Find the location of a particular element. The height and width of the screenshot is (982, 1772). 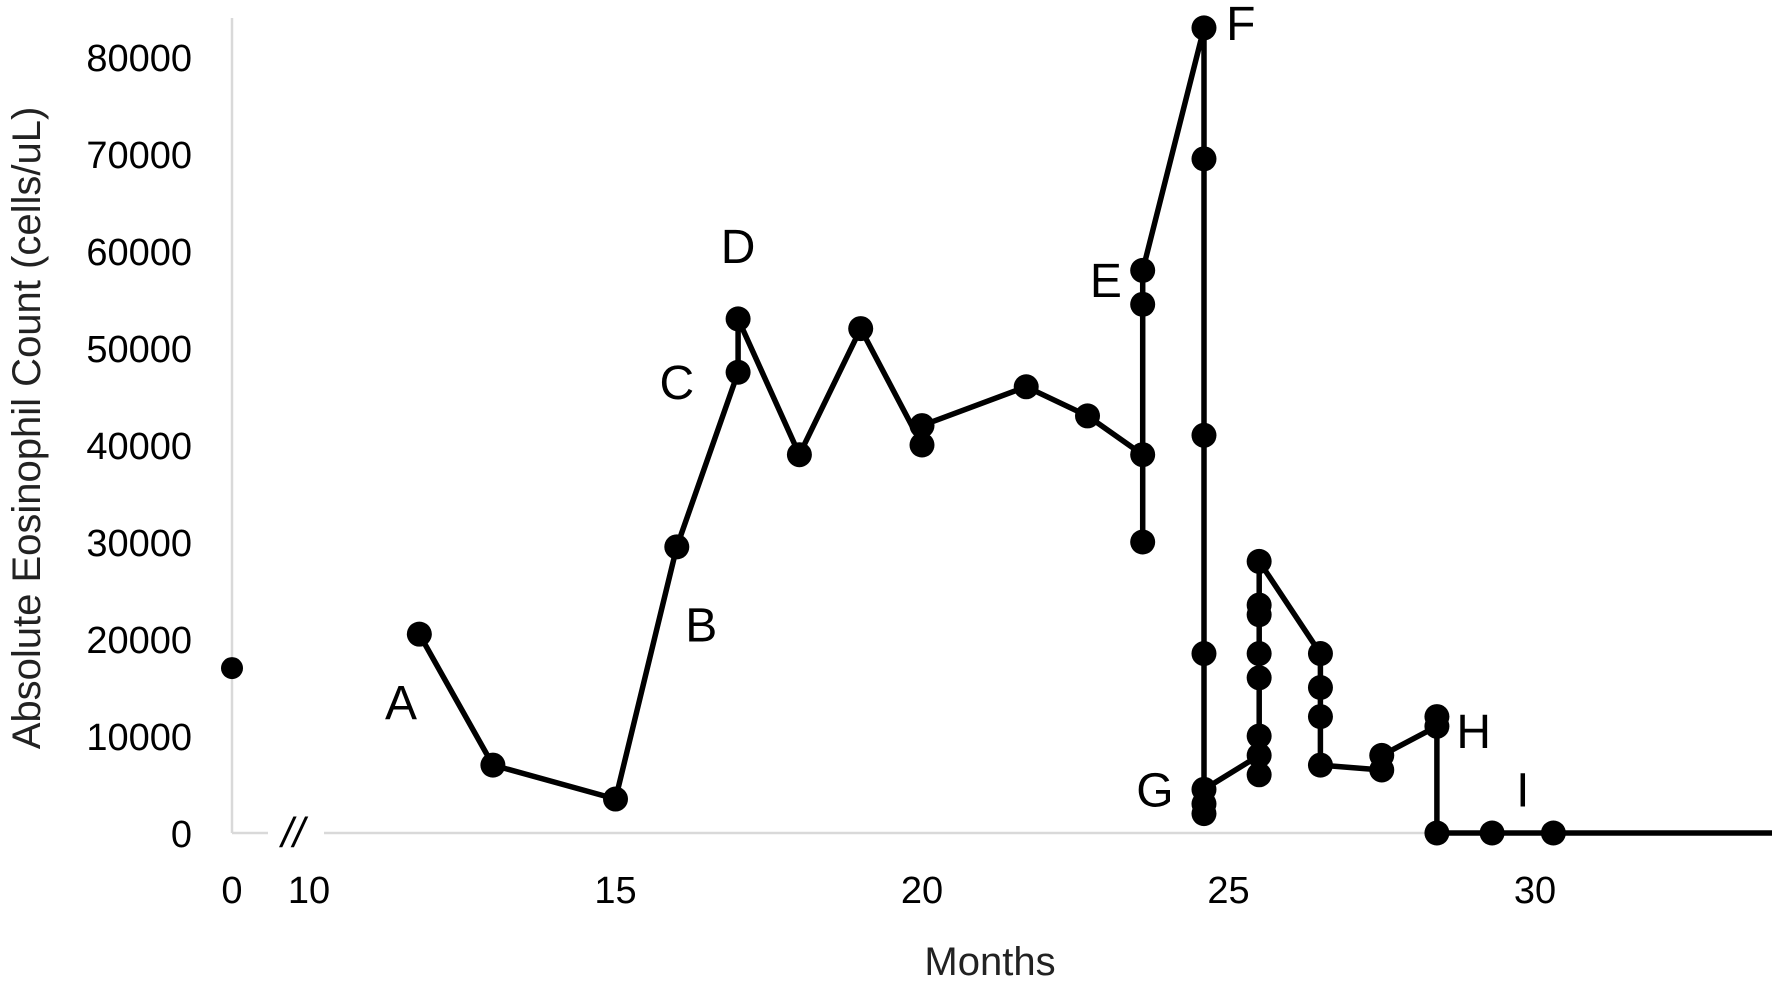

annotation-label: G is located at coordinates (1154, 790).